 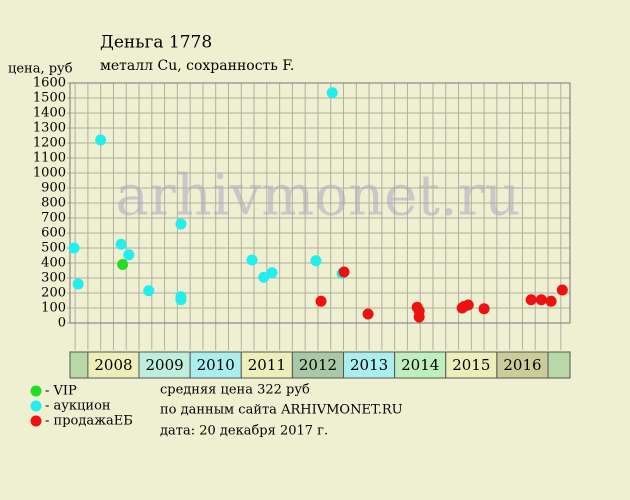 I want to click on y-tick-label: 1400, so click(x=49, y=113).